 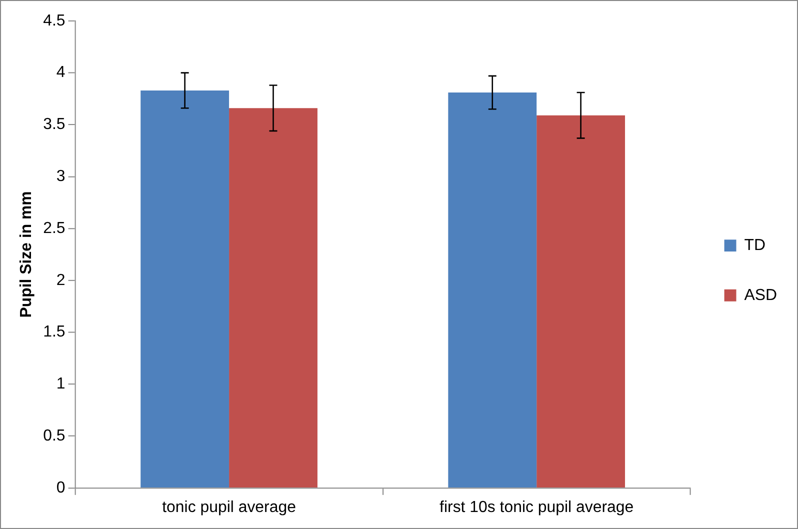 What do you see at coordinates (61, 73) in the screenshot?
I see `y-tick-label: 4` at bounding box center [61, 73].